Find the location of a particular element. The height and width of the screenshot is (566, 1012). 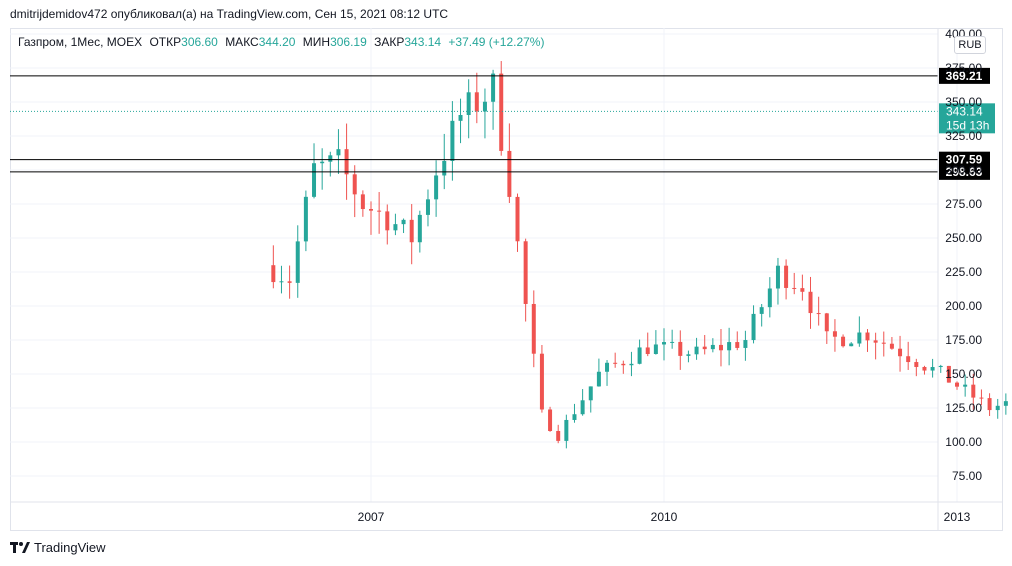

currency-button: RUB is located at coordinates (970, 45).